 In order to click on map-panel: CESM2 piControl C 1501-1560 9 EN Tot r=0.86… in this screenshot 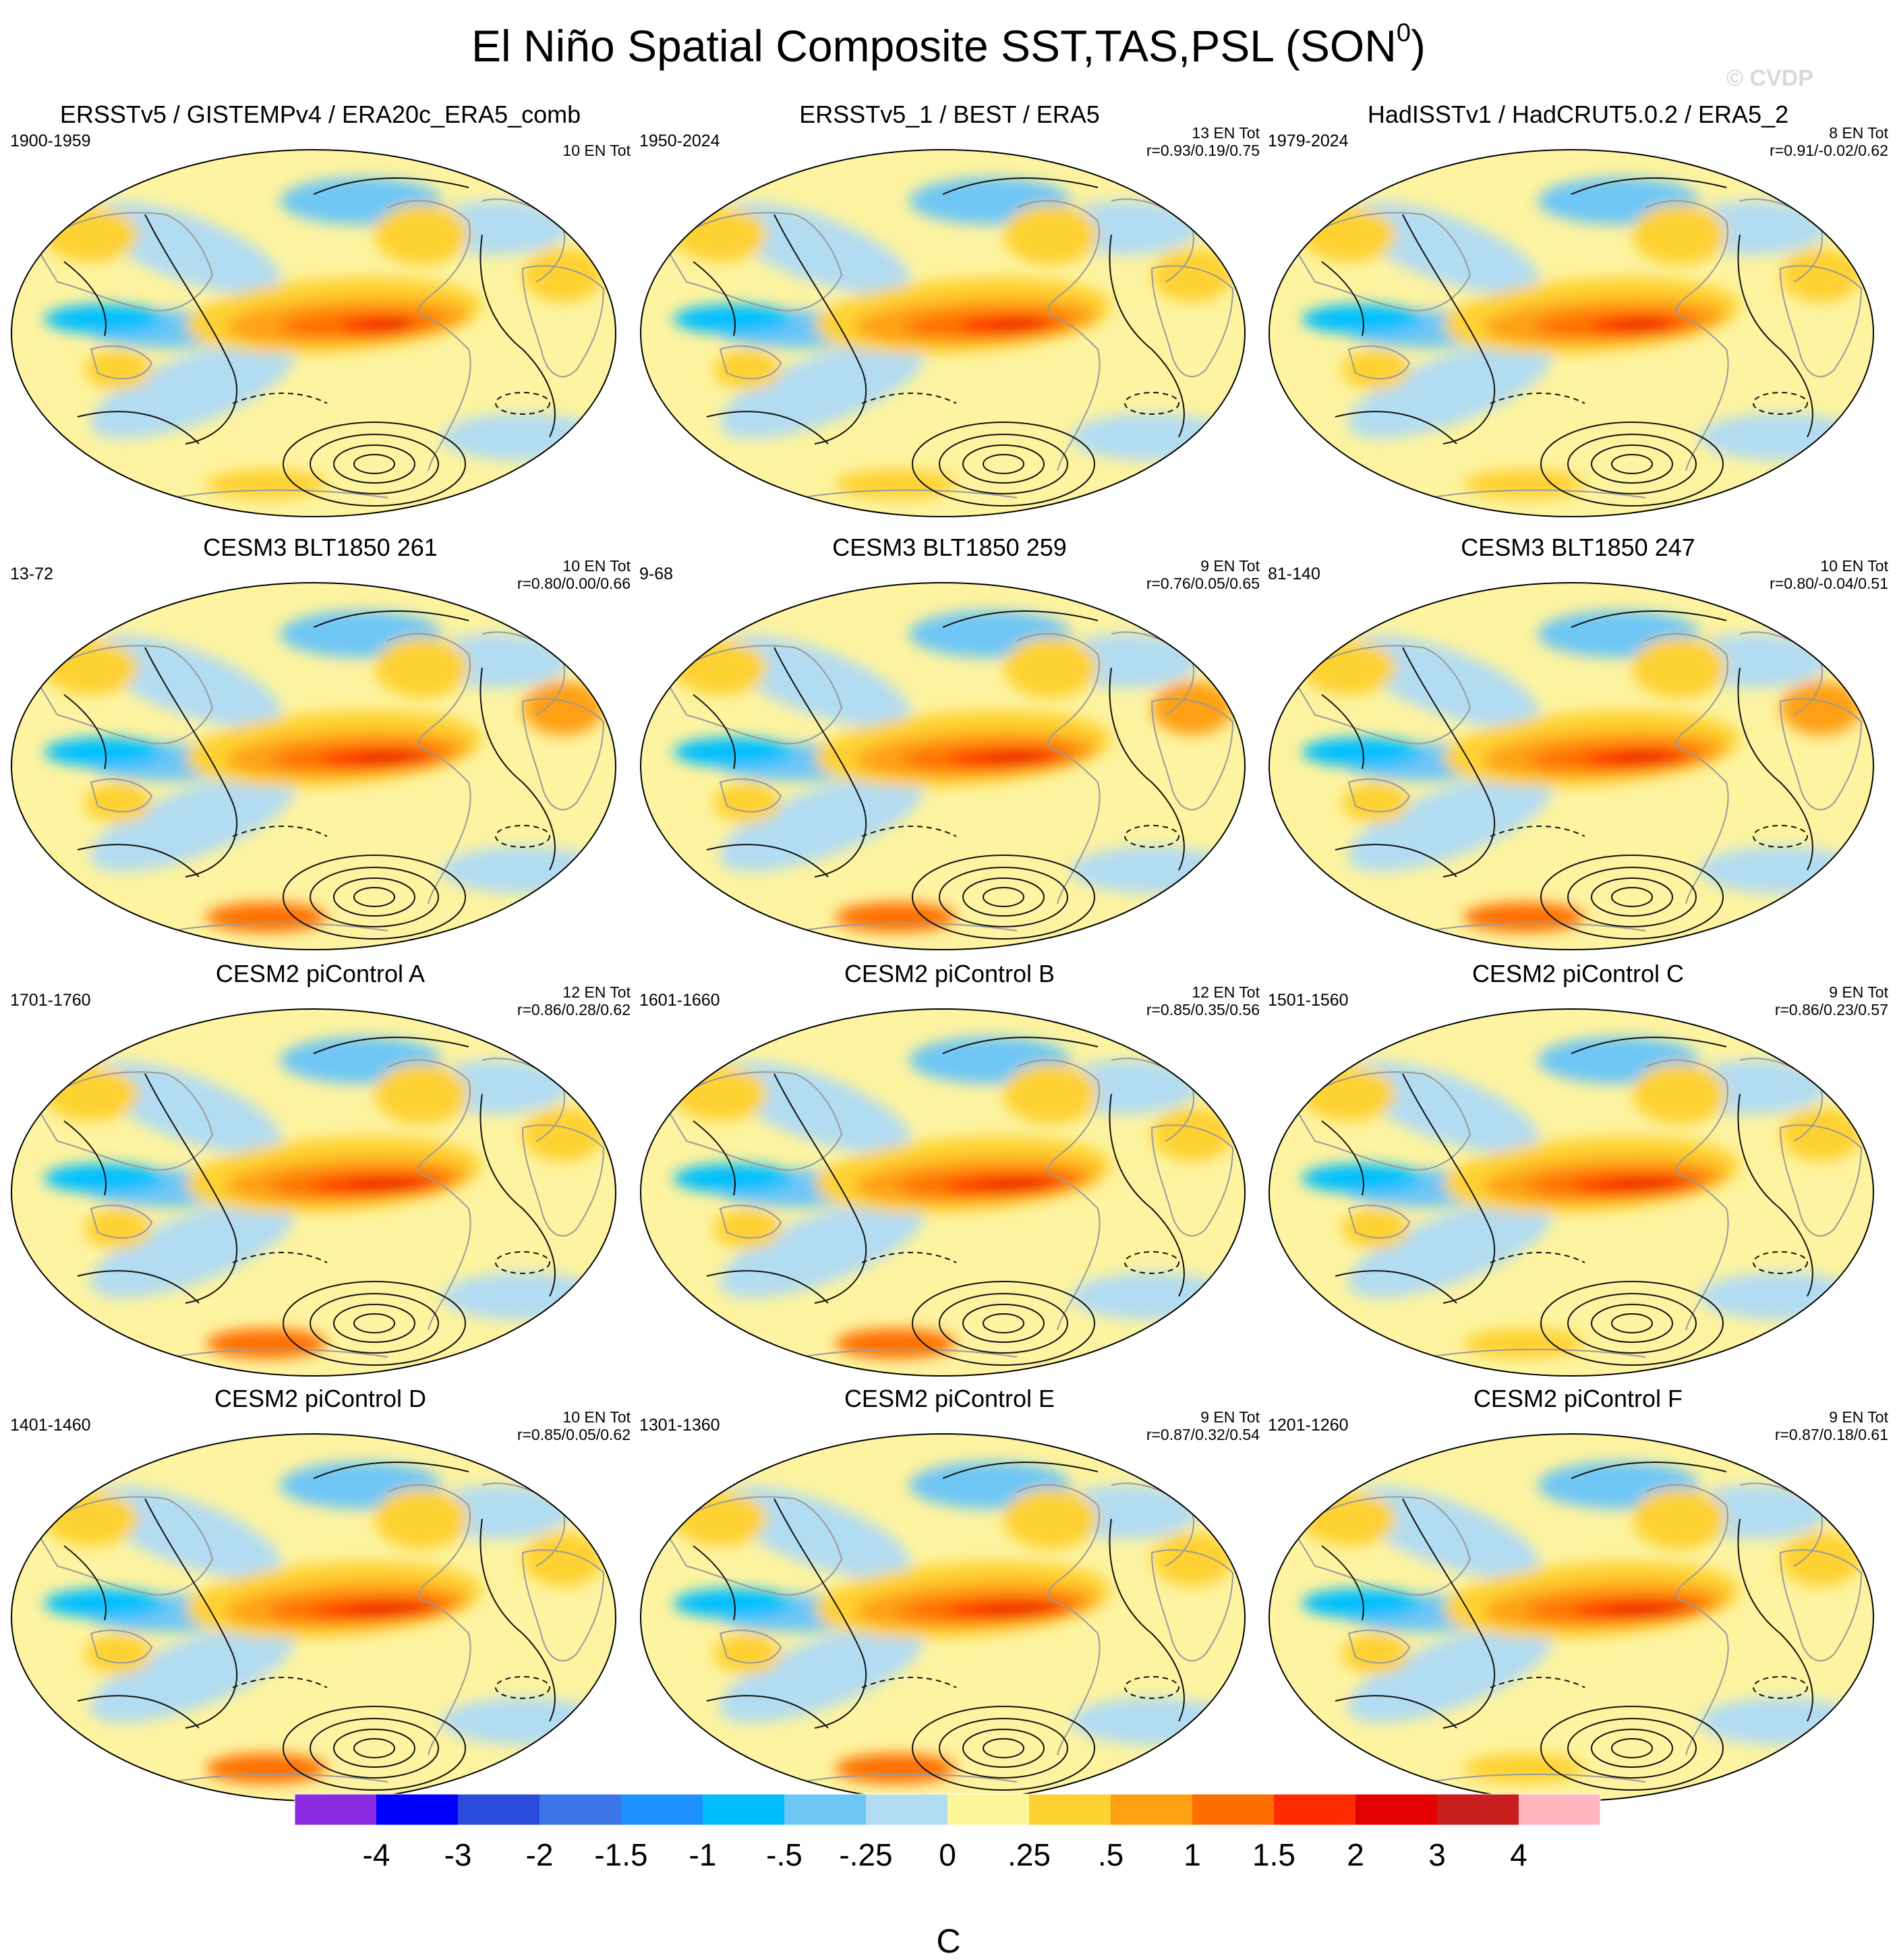, I will do `click(1578, 1175)`.